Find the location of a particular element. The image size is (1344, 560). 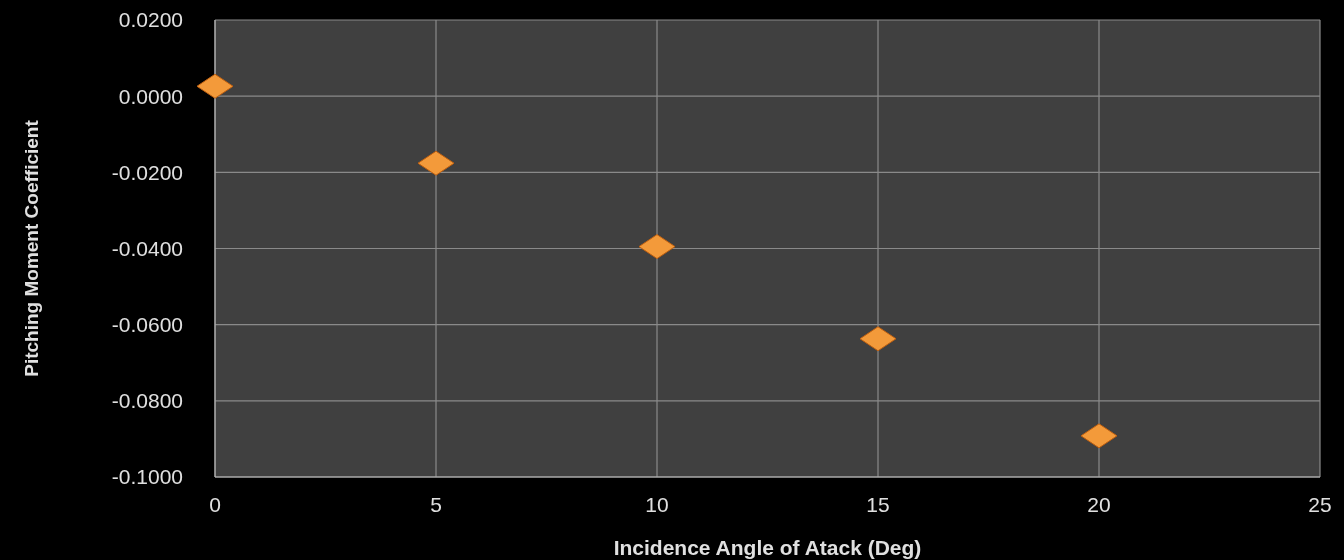

x-tick-label: 10 is located at coordinates (657, 504).